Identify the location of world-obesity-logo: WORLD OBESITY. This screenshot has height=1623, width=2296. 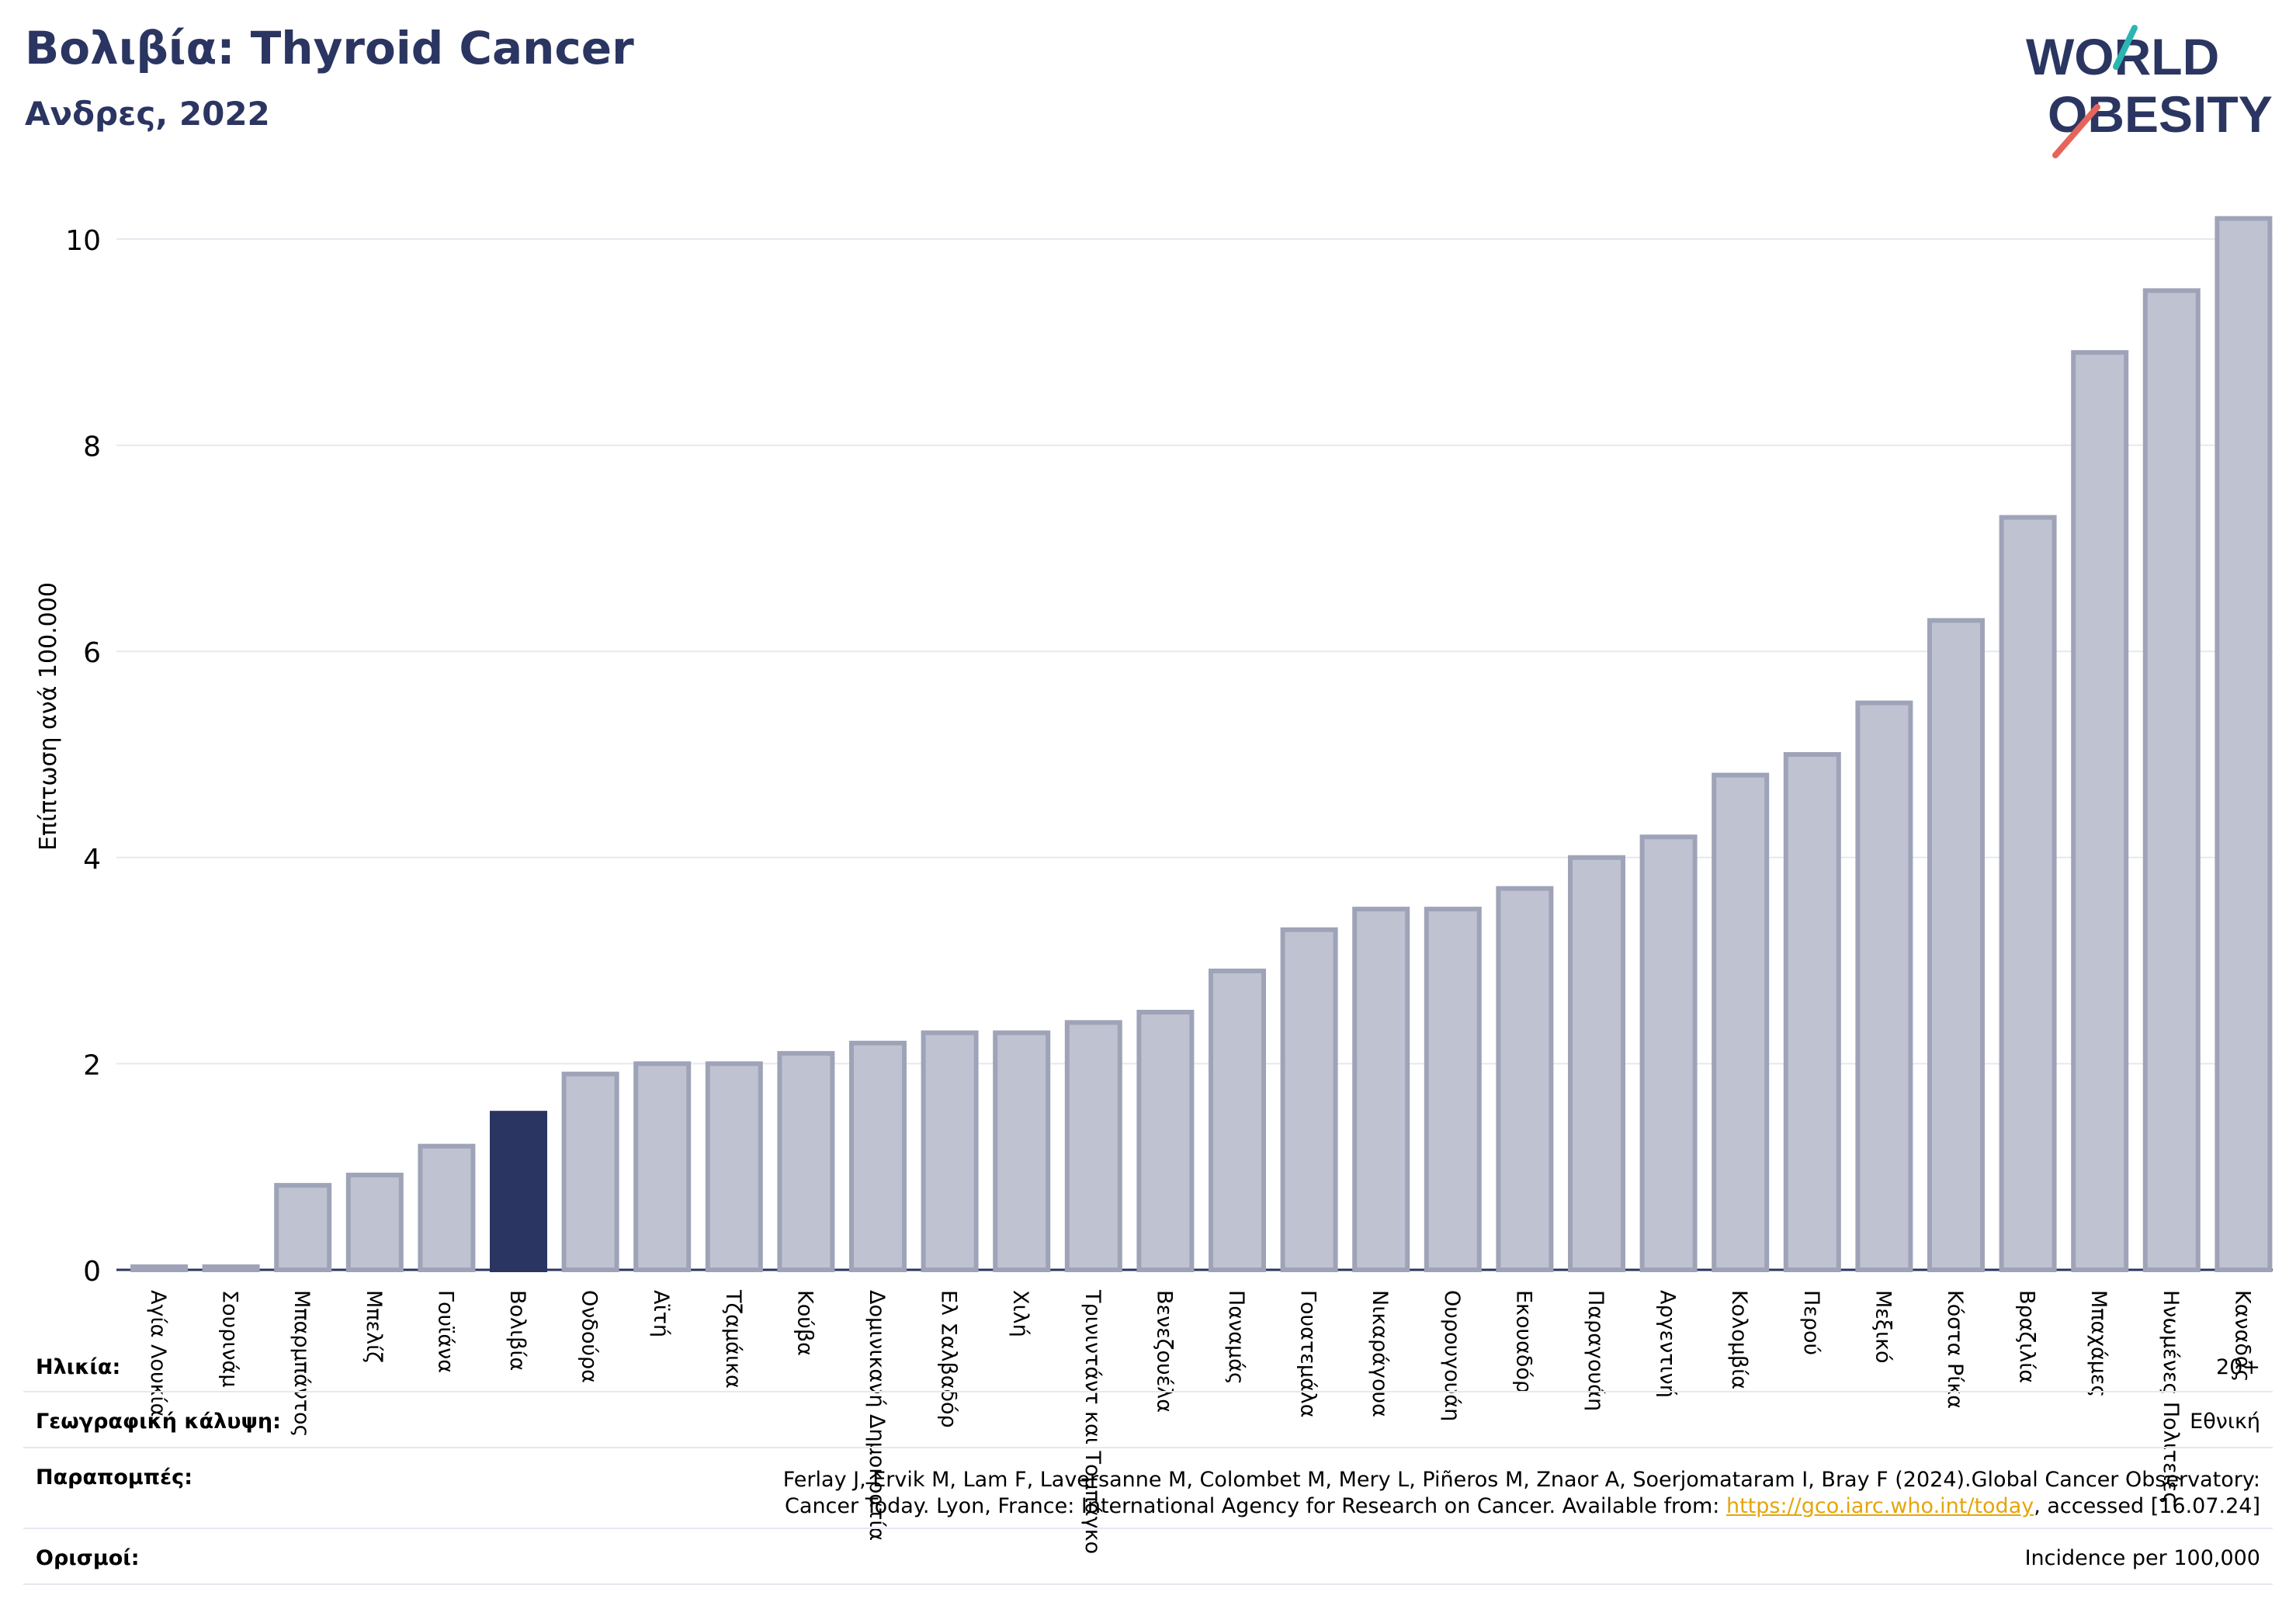
(2149, 91).